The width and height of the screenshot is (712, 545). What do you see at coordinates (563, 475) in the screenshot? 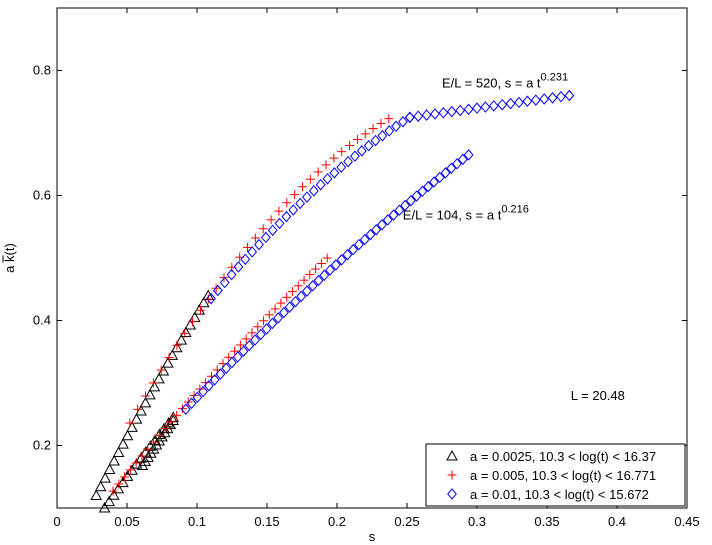
I see `legend-entry-plus: a = 0.005, 10.3 < log(t) < 16.771` at bounding box center [563, 475].